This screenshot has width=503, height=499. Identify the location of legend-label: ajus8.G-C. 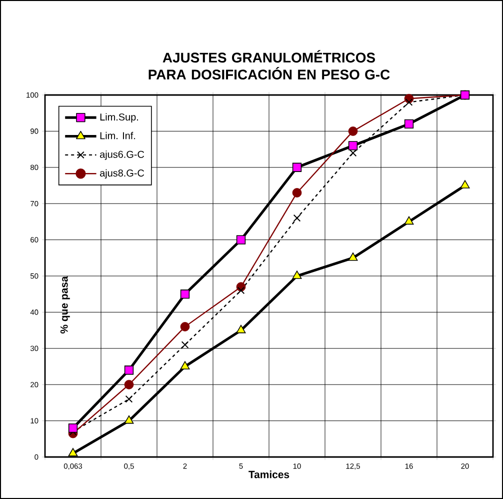
(122, 174).